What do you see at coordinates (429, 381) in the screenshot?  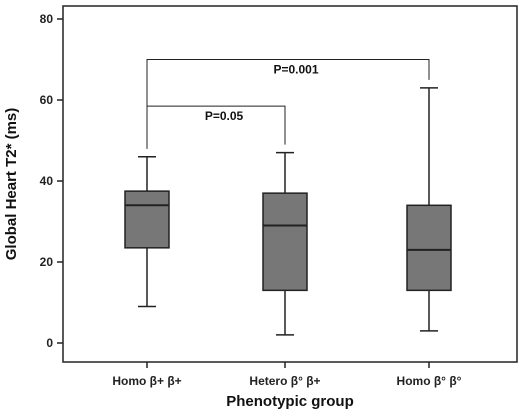 I see `x-tick-label: Homo β° β°` at bounding box center [429, 381].